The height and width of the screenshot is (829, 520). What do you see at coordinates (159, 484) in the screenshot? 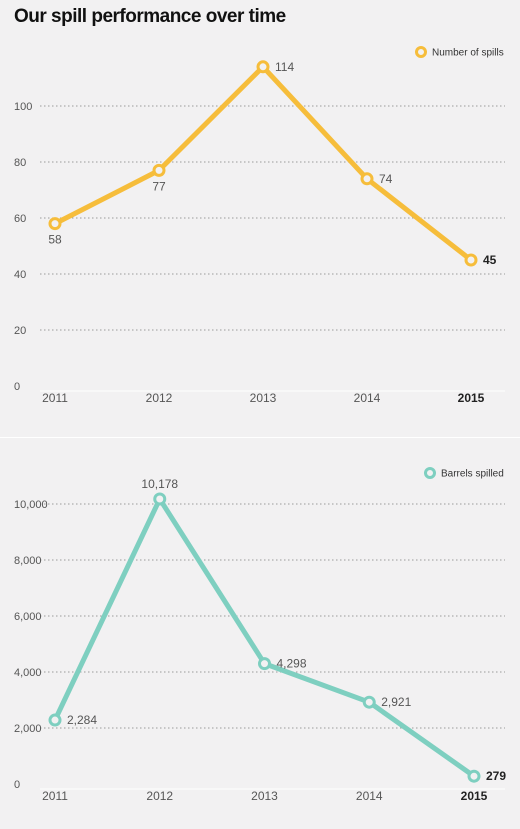
I see `data-label: 10,178` at bounding box center [159, 484].